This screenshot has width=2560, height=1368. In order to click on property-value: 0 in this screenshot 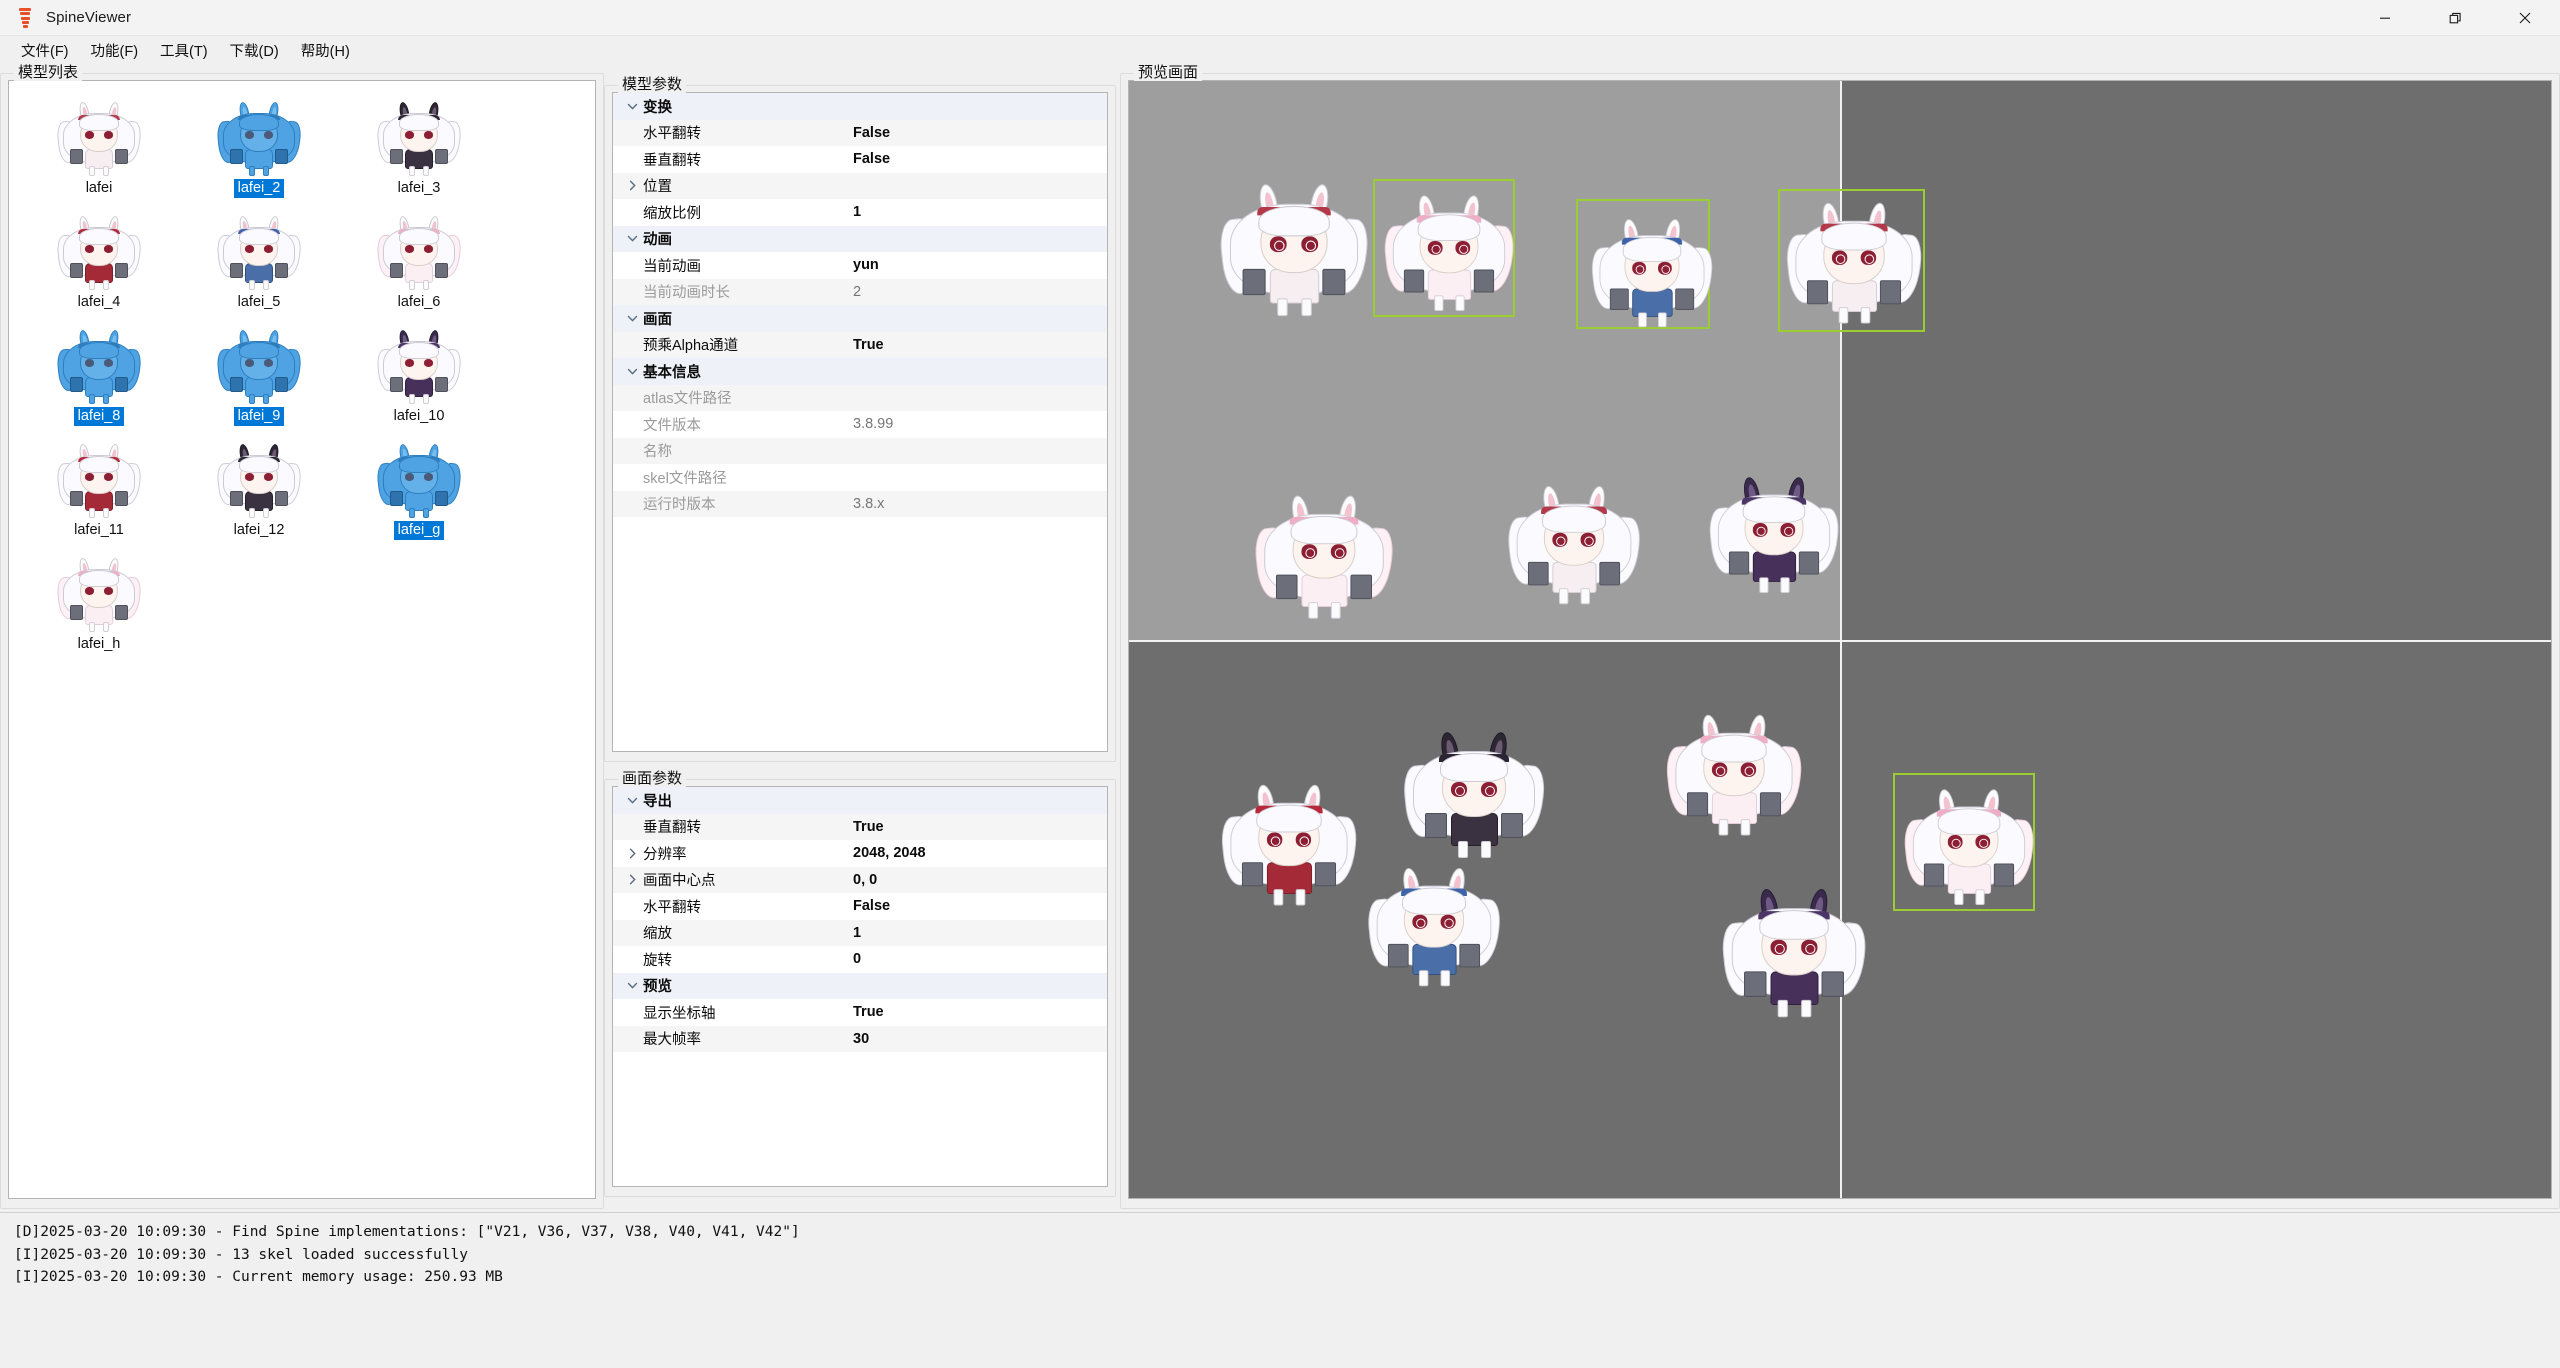, I will do `click(857, 959)`.